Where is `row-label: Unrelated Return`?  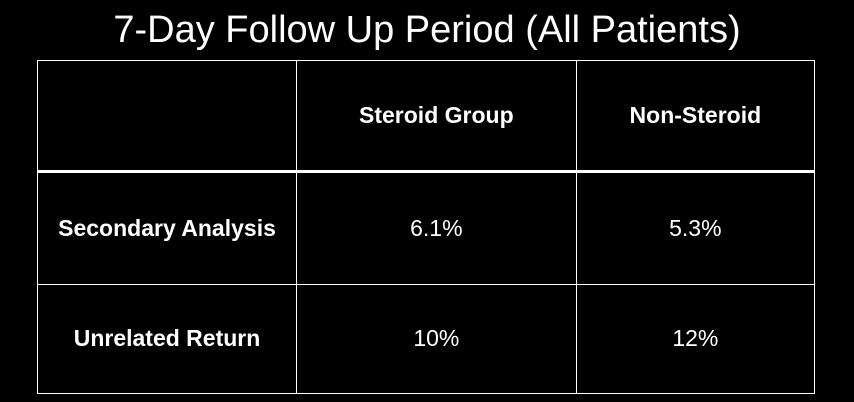 row-label: Unrelated Return is located at coordinates (167, 339).